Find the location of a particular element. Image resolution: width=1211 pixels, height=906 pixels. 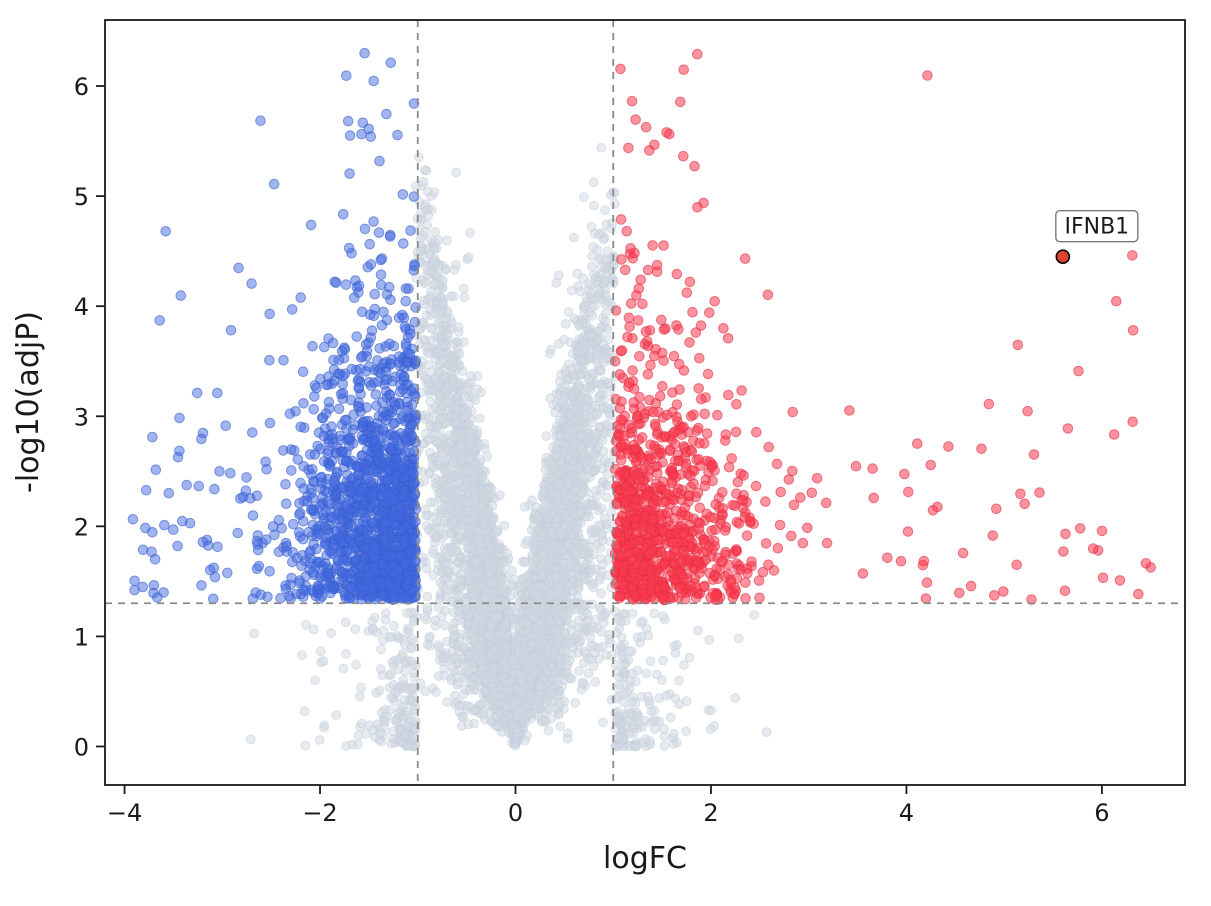

x-tick-label: 0 is located at coordinates (515, 813).